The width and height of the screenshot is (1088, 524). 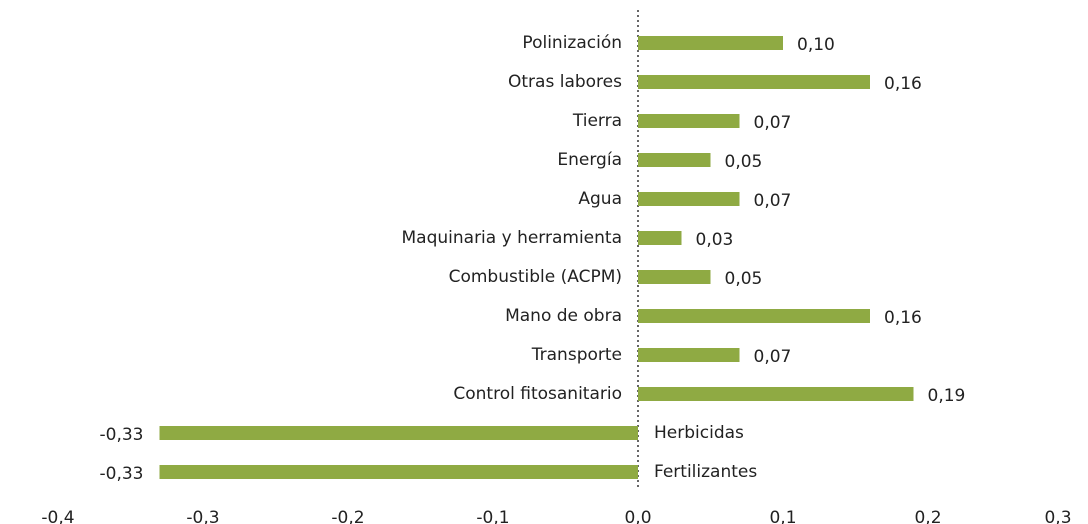 What do you see at coordinates (927, 516) in the screenshot?
I see `x-tick-label: 0,2` at bounding box center [927, 516].